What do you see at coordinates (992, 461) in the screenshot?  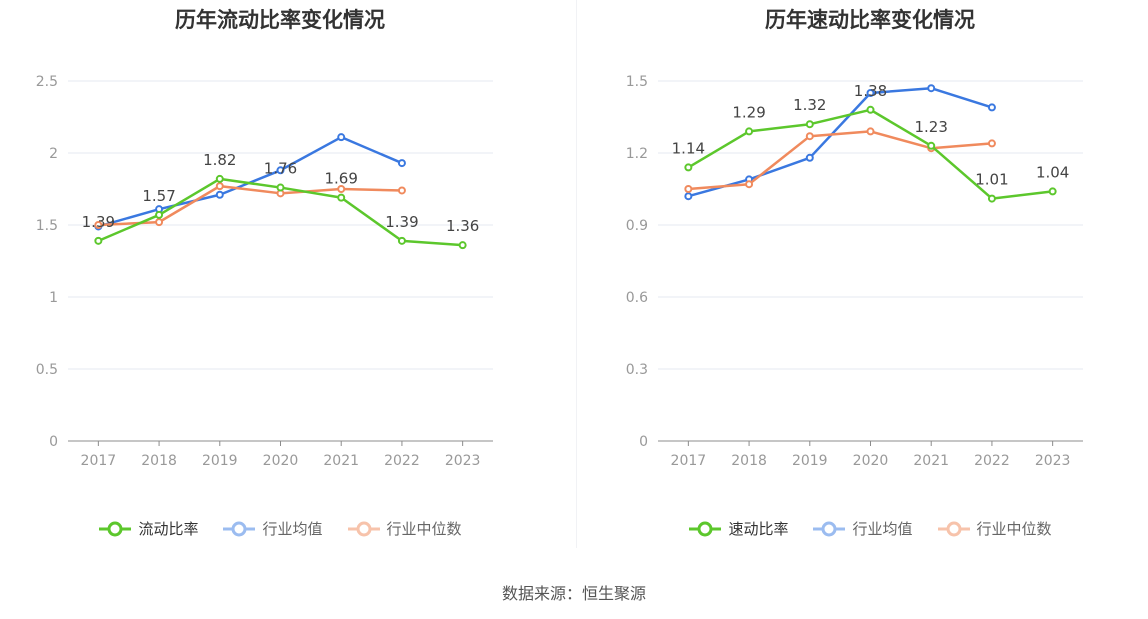 I see `x-tick-label: 2022` at bounding box center [992, 461].